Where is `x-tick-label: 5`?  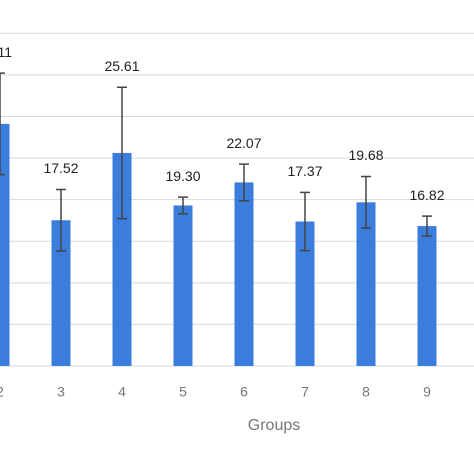
x-tick-label: 5 is located at coordinates (183, 392).